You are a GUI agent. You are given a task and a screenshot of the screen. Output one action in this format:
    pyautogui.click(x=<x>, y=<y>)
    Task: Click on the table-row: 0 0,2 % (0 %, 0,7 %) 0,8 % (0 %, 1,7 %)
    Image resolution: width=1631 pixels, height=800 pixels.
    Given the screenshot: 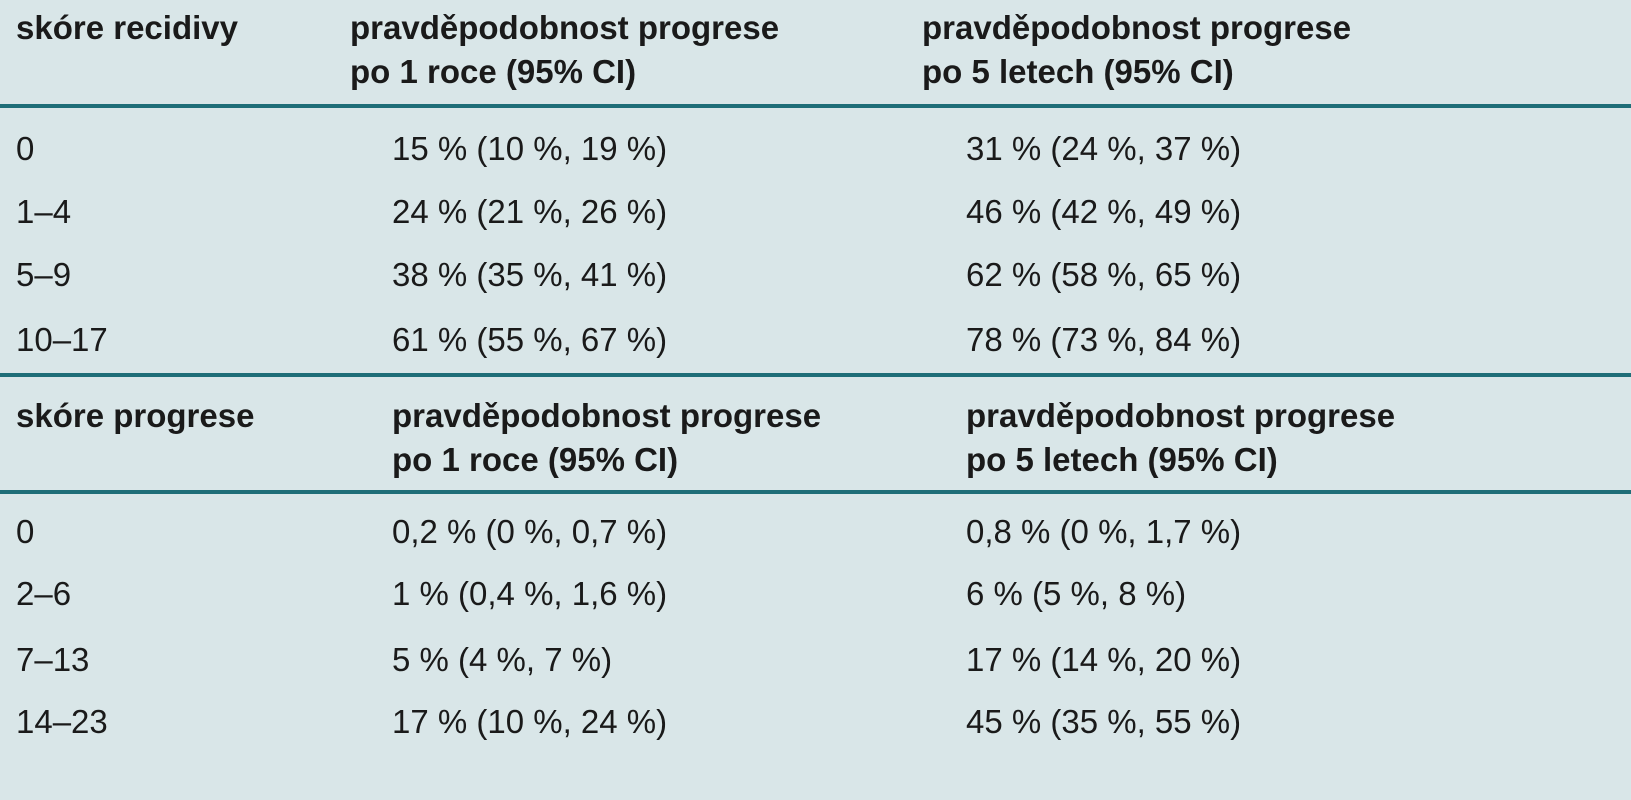 What is the action you would take?
    pyautogui.click(x=815, y=532)
    